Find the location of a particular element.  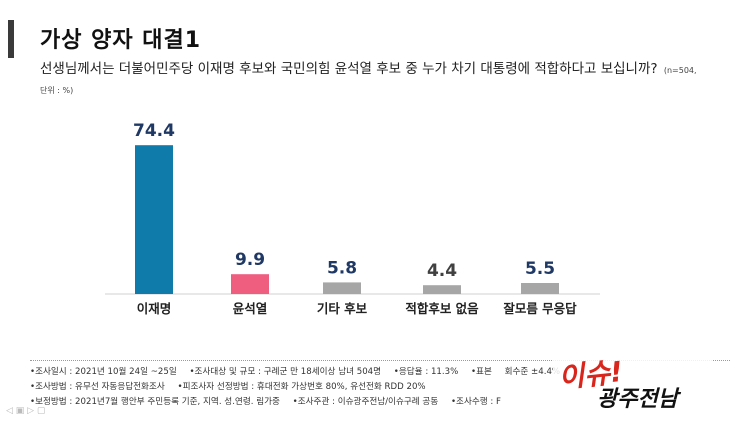

note-sample: •표본 is located at coordinates (481, 372).